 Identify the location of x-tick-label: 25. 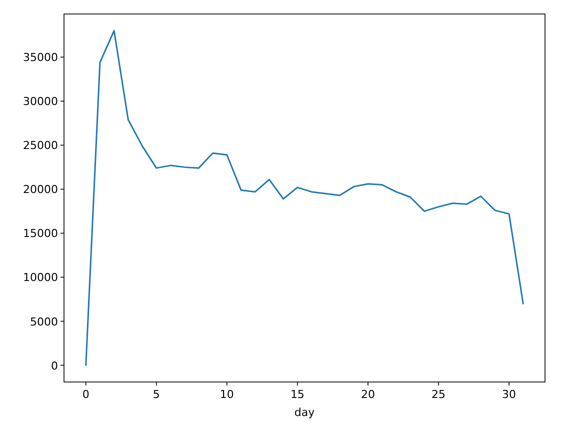
(439, 394).